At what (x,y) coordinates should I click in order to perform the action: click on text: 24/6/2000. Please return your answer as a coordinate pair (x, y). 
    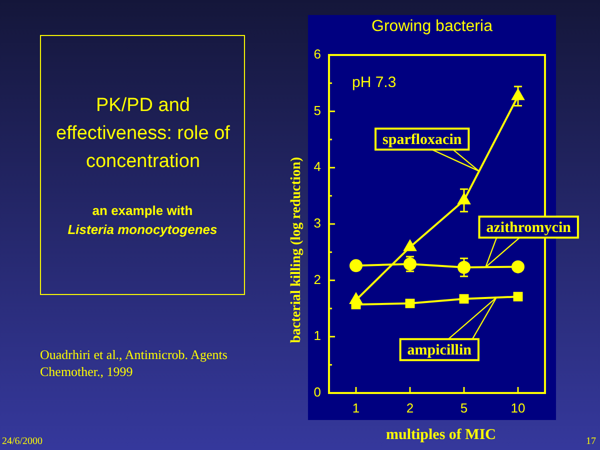
    Looking at the image, I should click on (22, 442).